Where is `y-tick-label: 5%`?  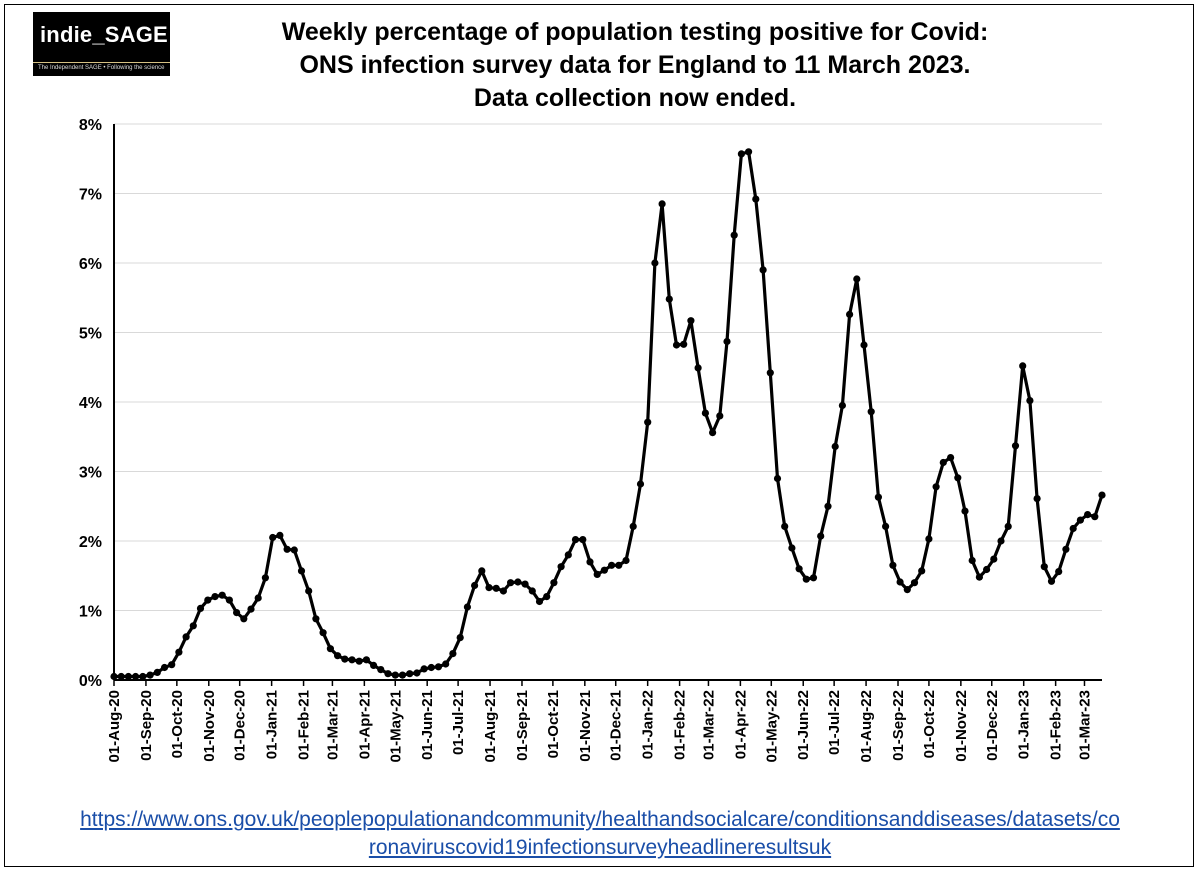
y-tick-label: 5% is located at coordinates (90, 334).